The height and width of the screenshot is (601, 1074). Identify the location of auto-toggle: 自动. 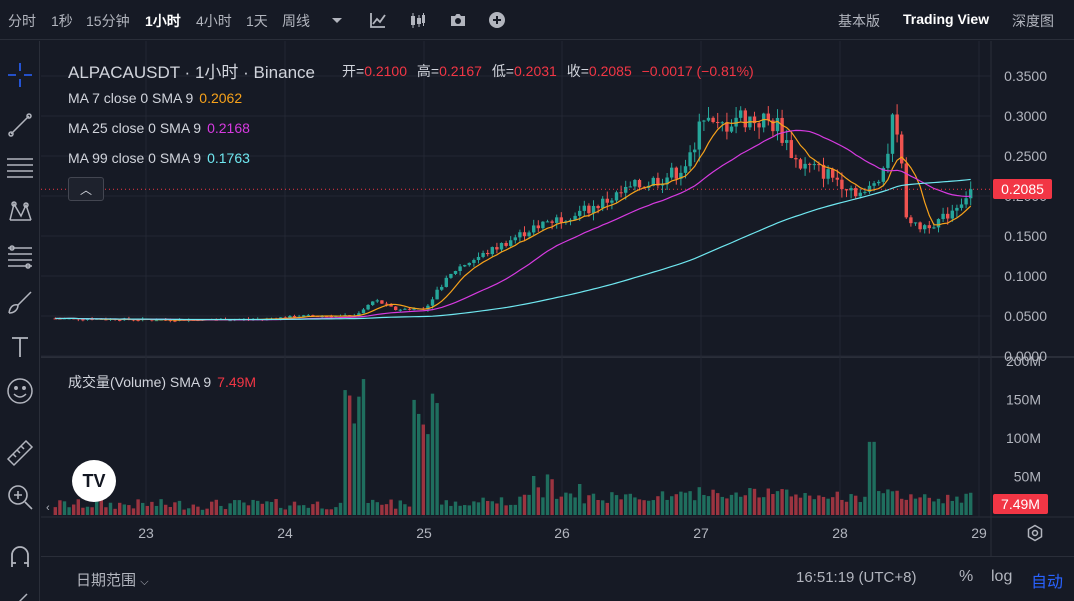
(1047, 582).